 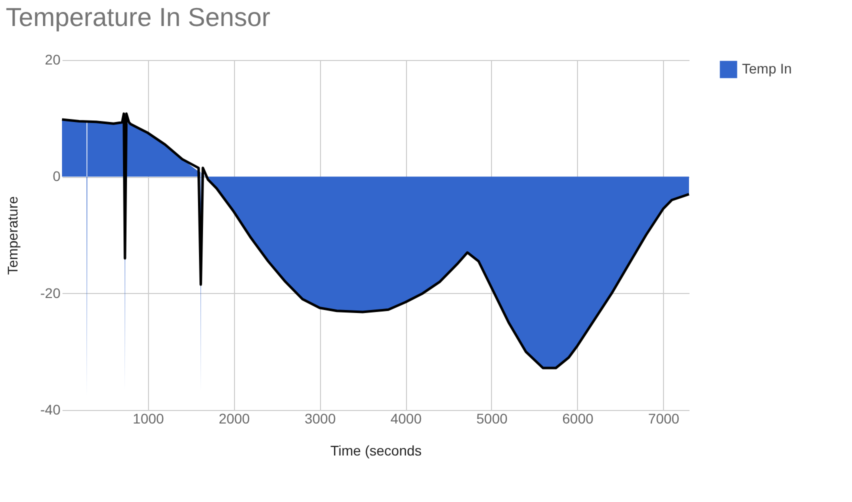 What do you see at coordinates (234, 418) in the screenshot?
I see `x-tick-label: 2000` at bounding box center [234, 418].